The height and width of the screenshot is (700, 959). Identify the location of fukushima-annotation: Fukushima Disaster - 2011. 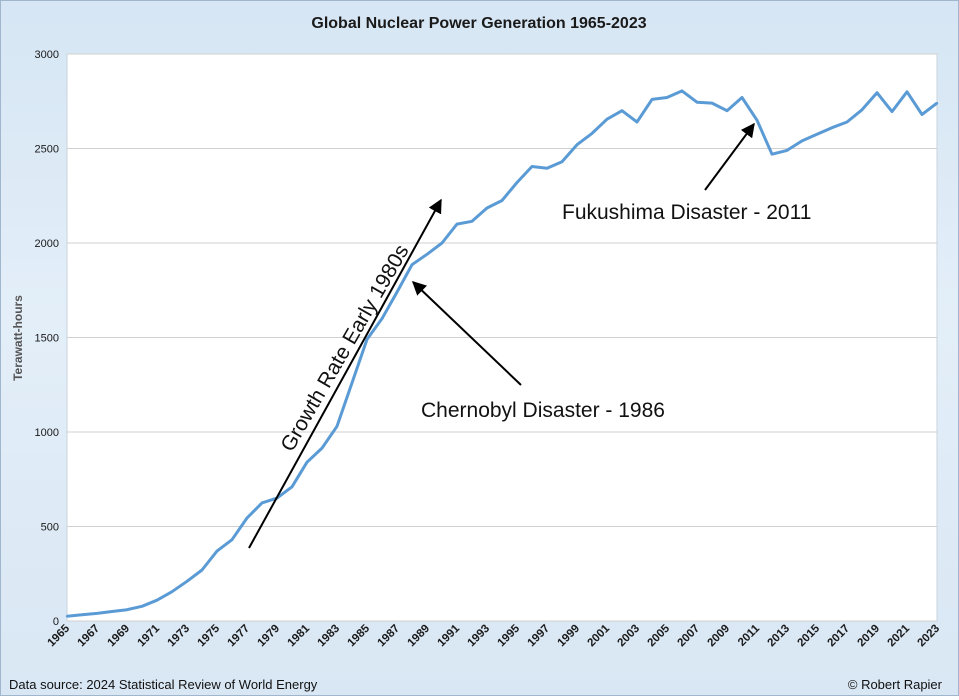
(686, 212).